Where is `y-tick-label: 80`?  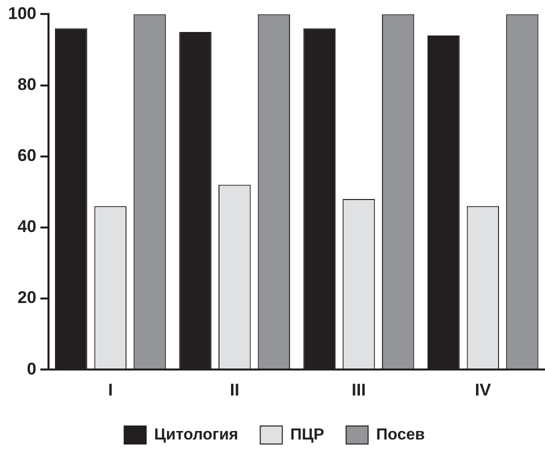
y-tick-label: 80 is located at coordinates (26, 84).